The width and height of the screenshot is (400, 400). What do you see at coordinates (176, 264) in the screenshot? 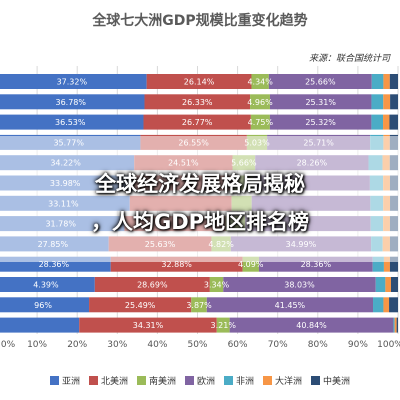
I see `data-label: 32.88%` at bounding box center [176, 264].